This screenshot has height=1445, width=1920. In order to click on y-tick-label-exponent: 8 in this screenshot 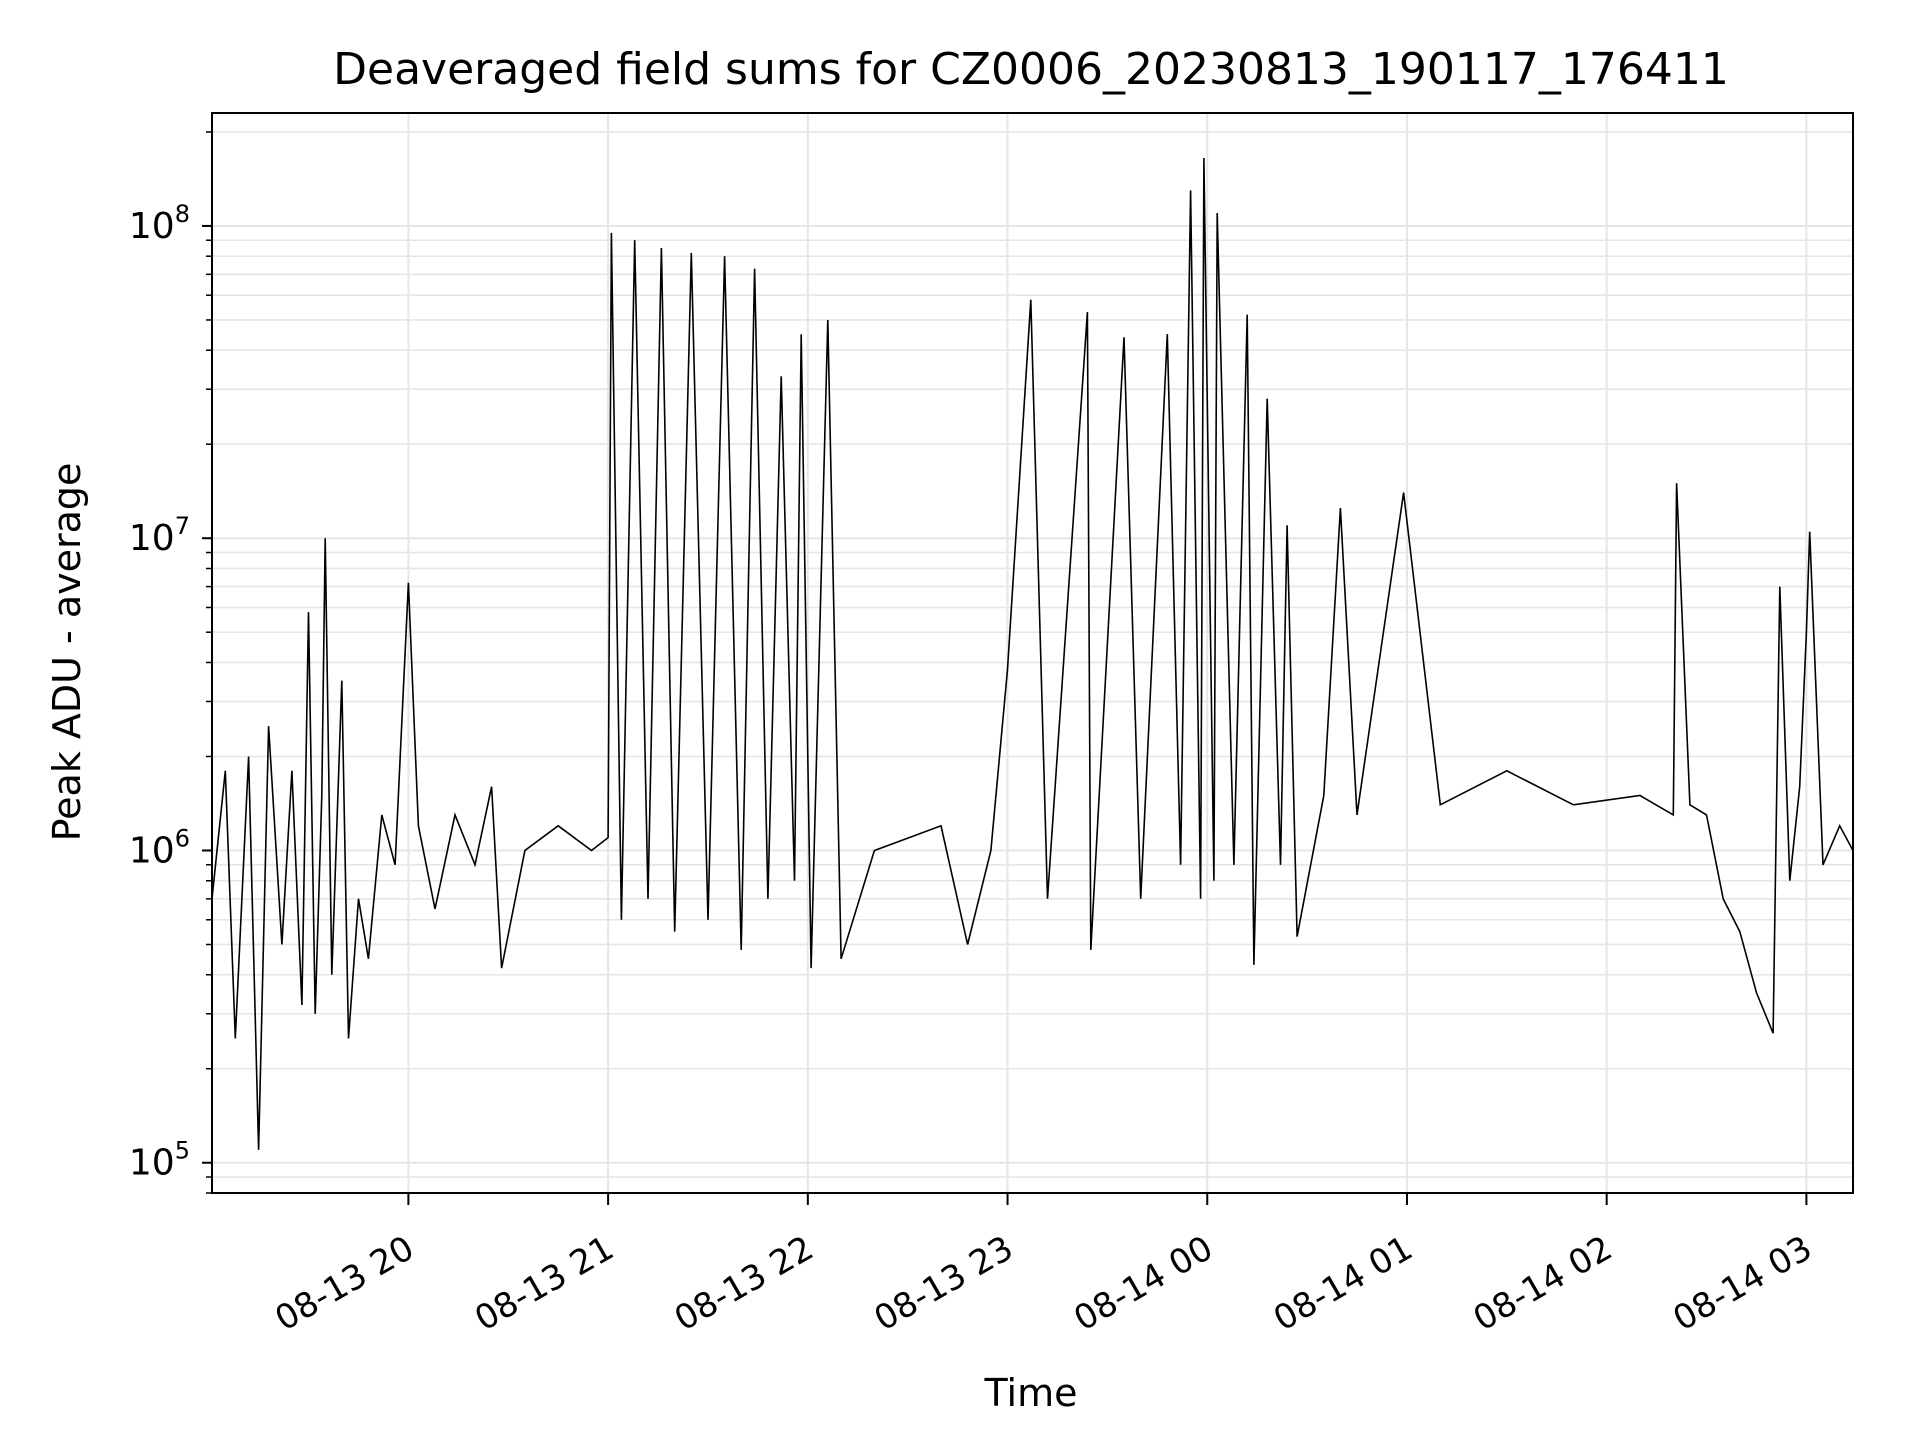, I will do `click(182, 214)`.